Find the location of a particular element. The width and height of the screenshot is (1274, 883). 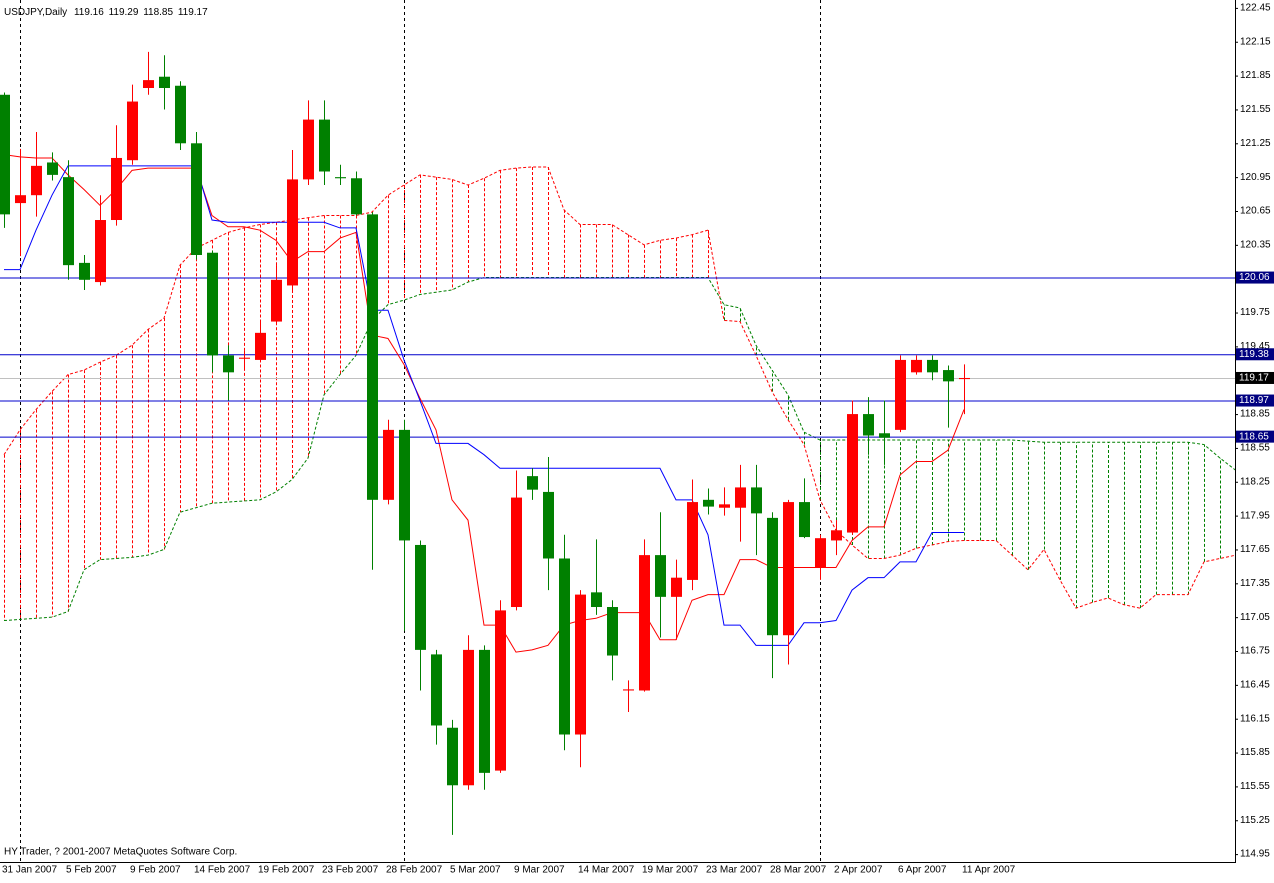

x-tick-label: 19 Feb 2007 is located at coordinates (286, 870).